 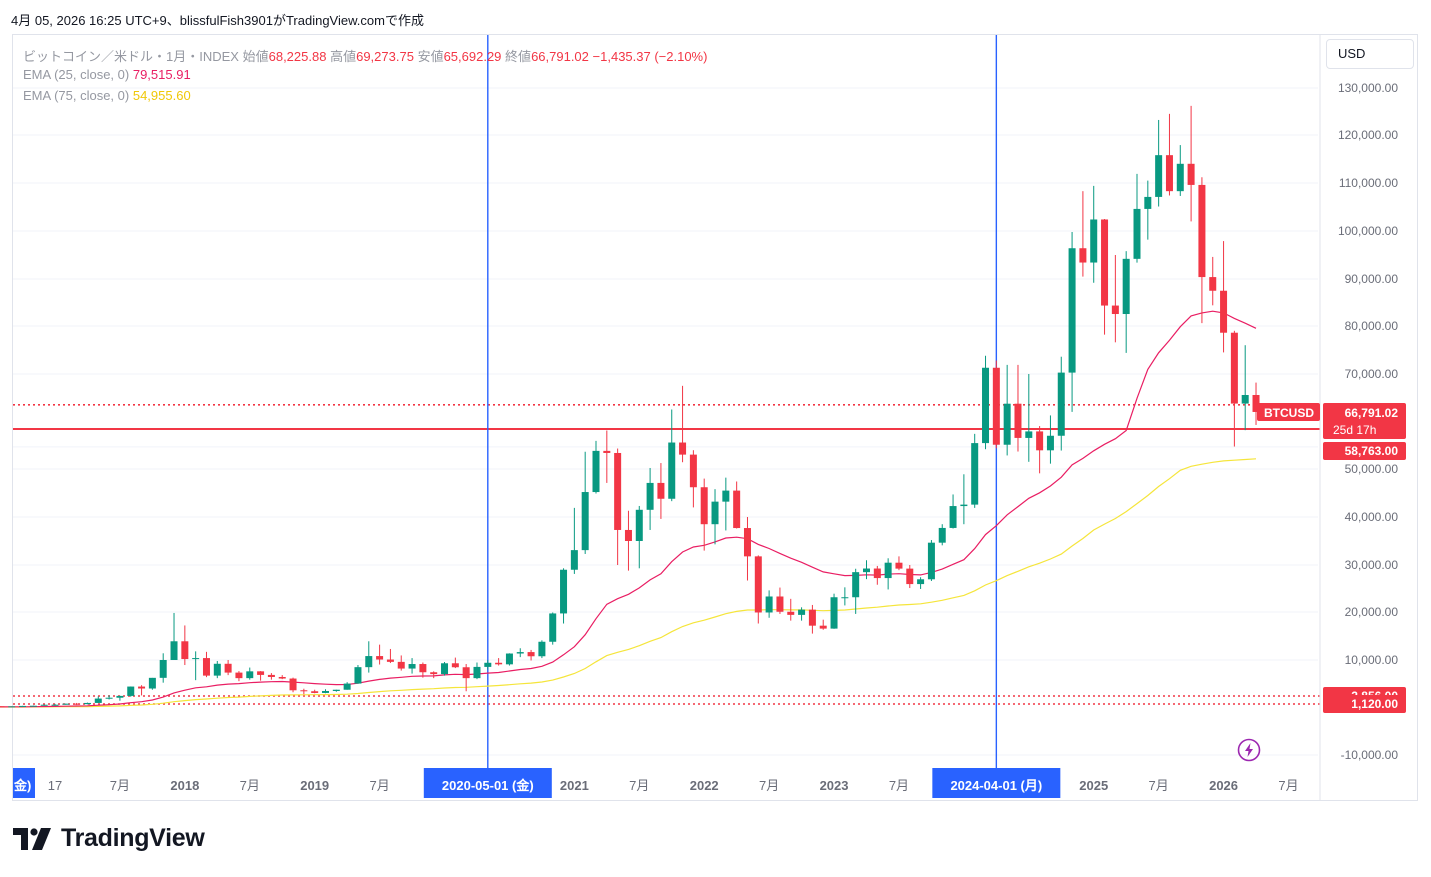 What do you see at coordinates (1368, 183) in the screenshot?
I see `price-tick-label: 110,000.00` at bounding box center [1368, 183].